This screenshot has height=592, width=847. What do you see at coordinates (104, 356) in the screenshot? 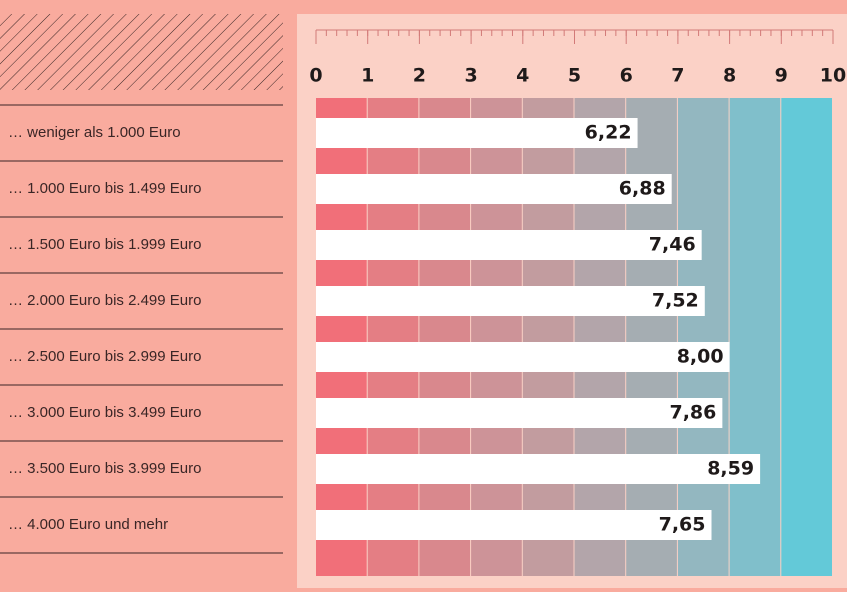
I see `category-label: … 2.500 Euro bis 2.999 Euro` at bounding box center [104, 356].